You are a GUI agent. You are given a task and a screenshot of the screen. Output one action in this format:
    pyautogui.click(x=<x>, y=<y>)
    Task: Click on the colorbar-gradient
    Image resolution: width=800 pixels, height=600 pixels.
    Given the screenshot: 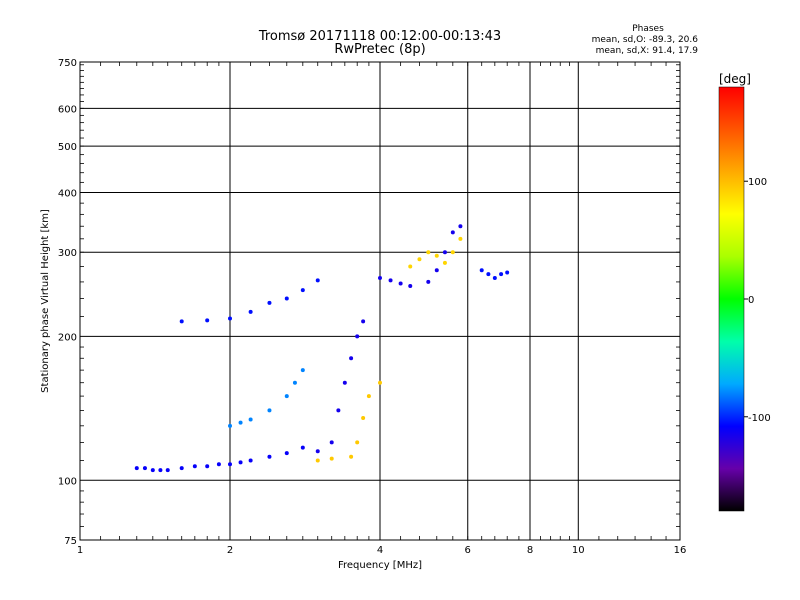 What is the action you would take?
    pyautogui.click(x=731, y=299)
    